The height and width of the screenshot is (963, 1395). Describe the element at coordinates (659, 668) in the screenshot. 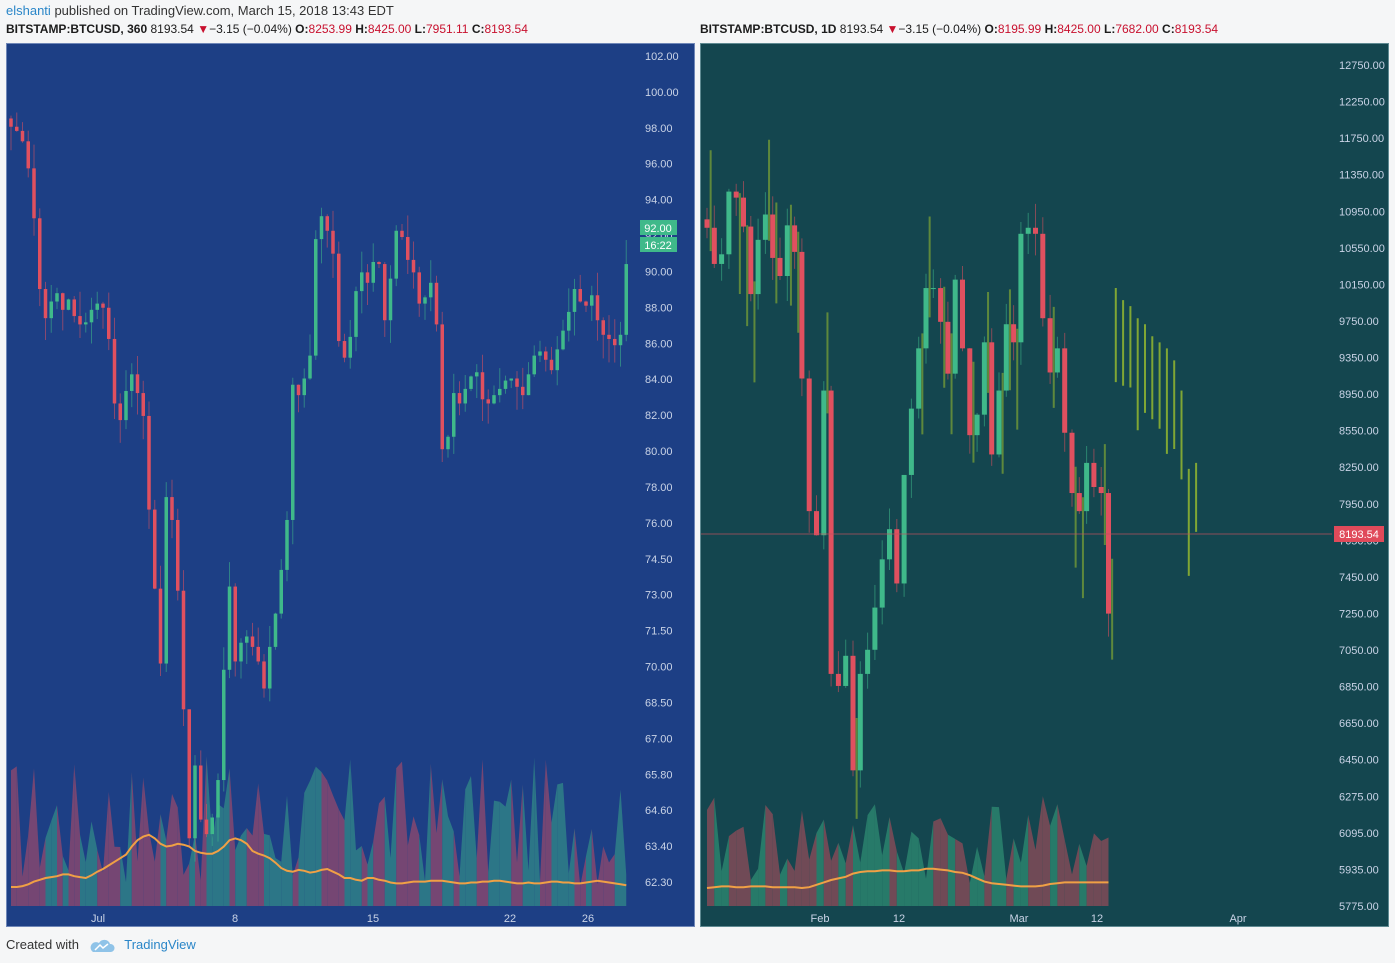

I see `y-tick-label: 70.00` at that location.